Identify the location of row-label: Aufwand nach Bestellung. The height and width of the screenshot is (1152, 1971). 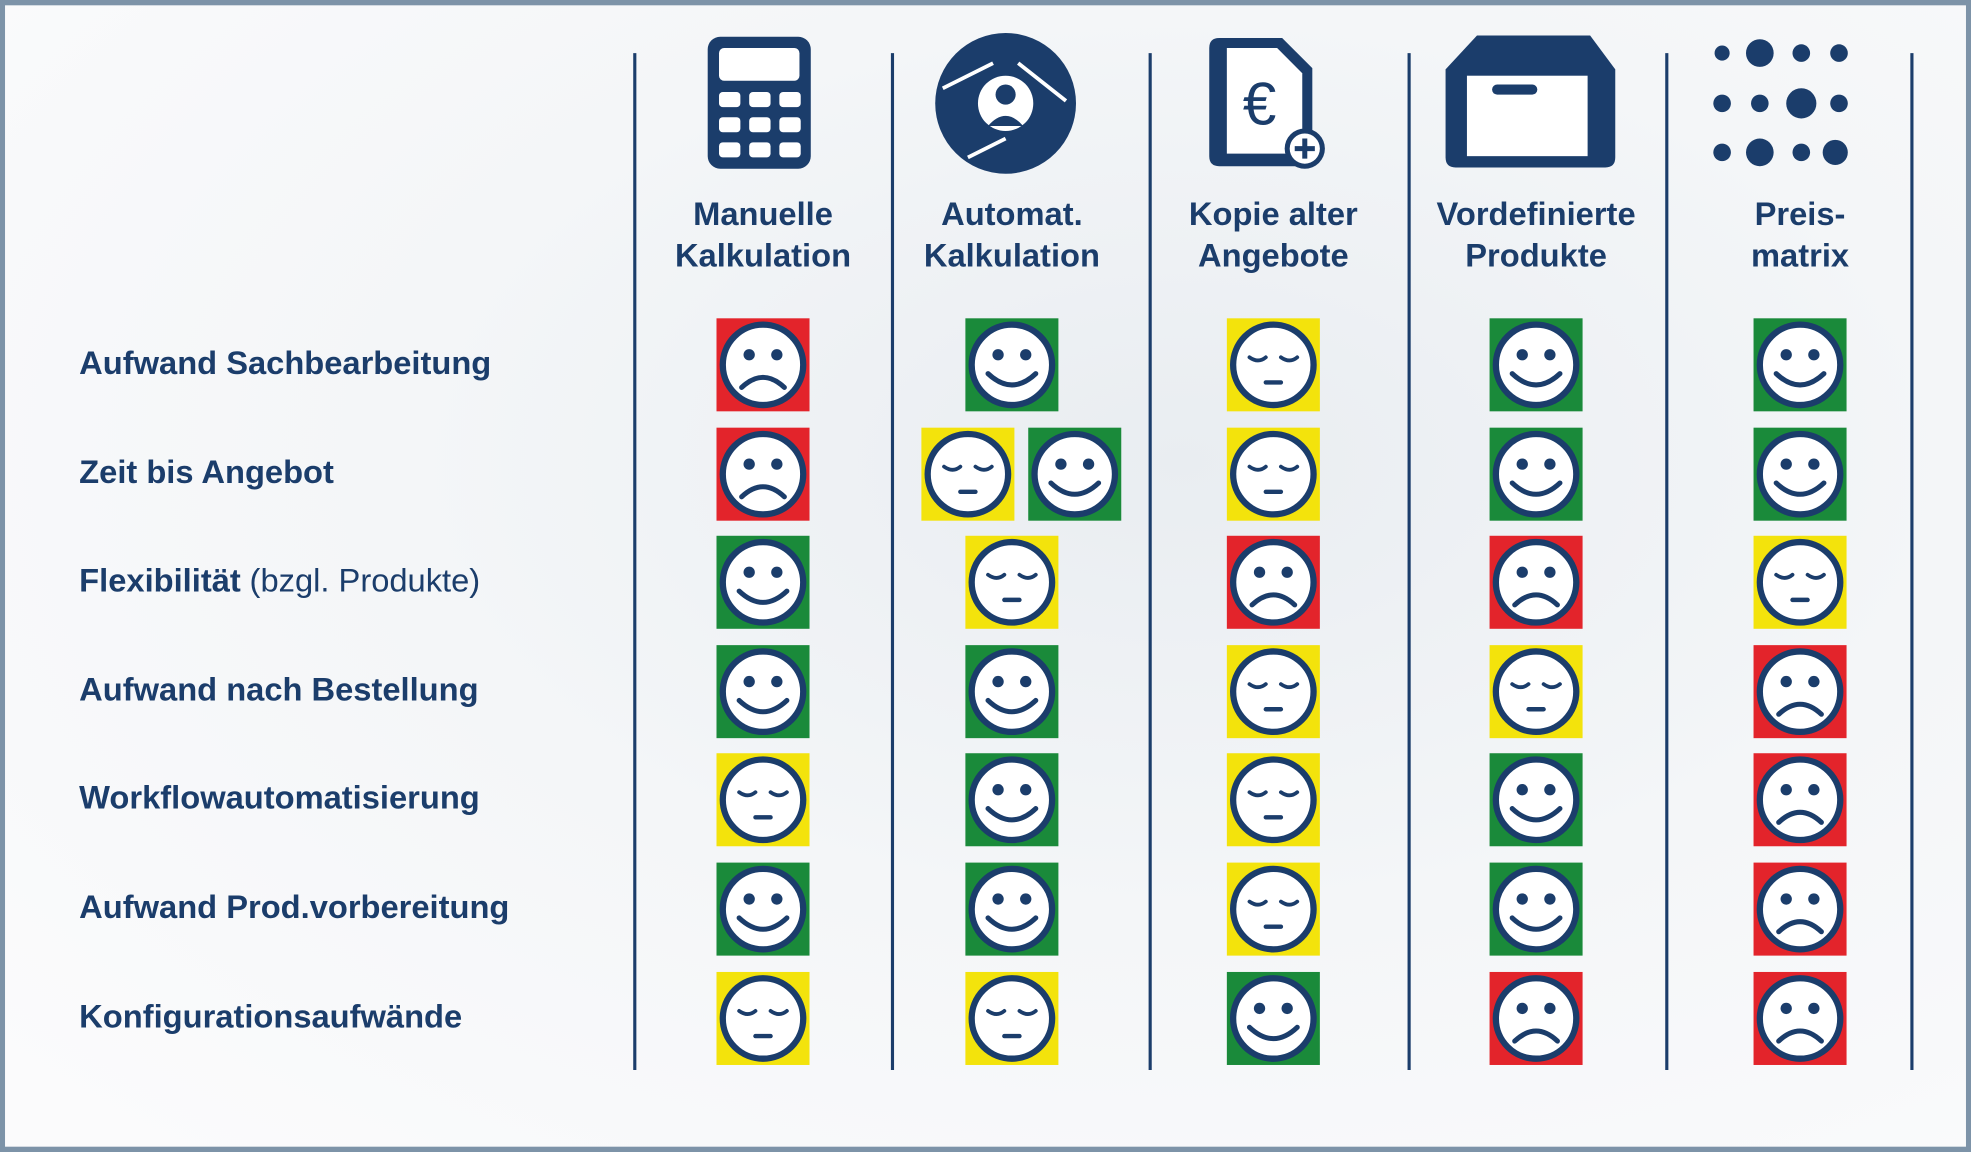
(278, 688).